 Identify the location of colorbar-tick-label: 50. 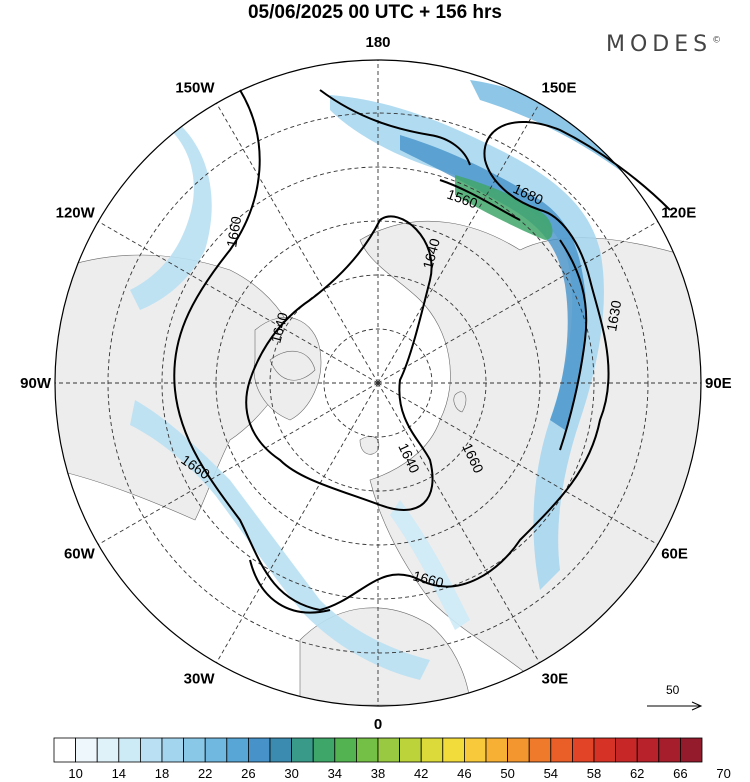
(507, 773).